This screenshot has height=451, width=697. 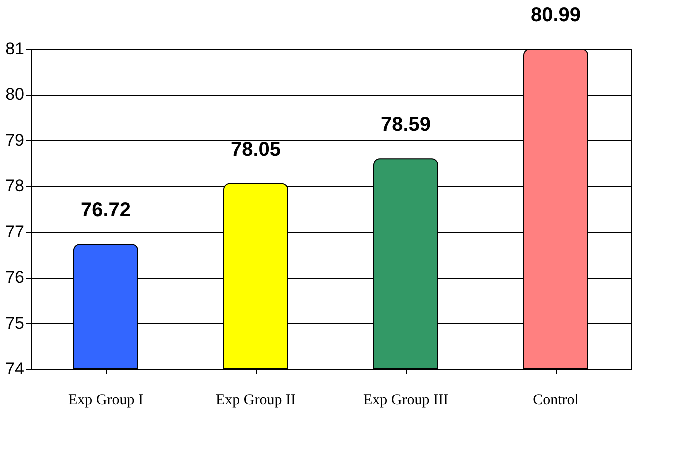 What do you see at coordinates (15, 369) in the screenshot?
I see `y-tick-label: 74` at bounding box center [15, 369].